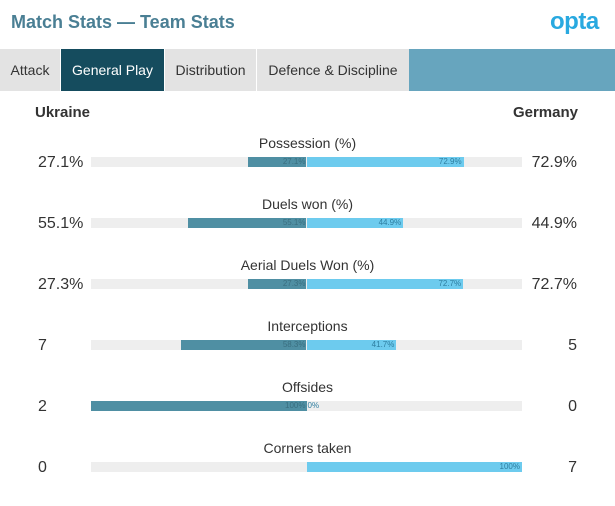 The image size is (615, 506). Describe the element at coordinates (450, 283) in the screenshot. I see `away-stat-percent: 72.7%` at that location.